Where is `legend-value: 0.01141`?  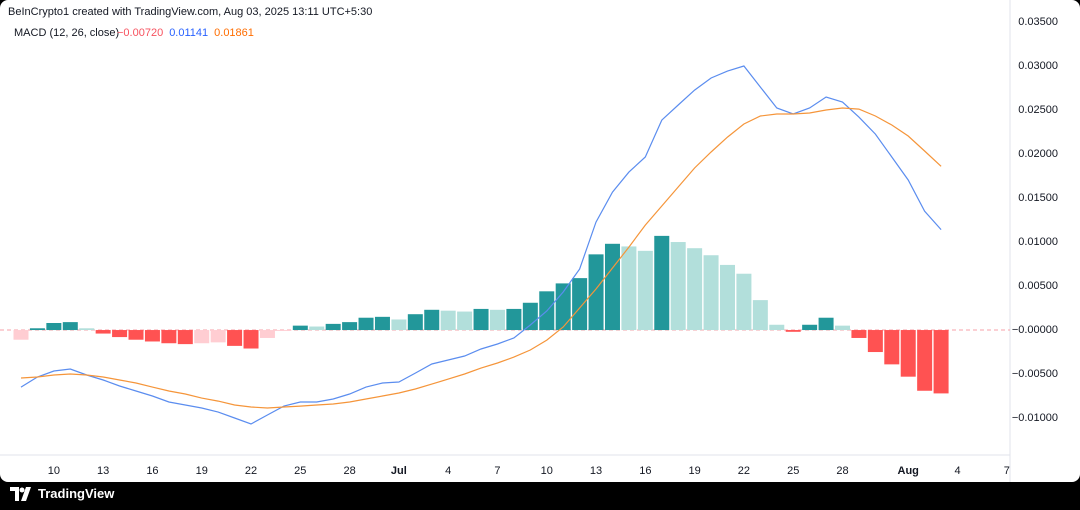 legend-value: 0.01141 is located at coordinates (188, 33).